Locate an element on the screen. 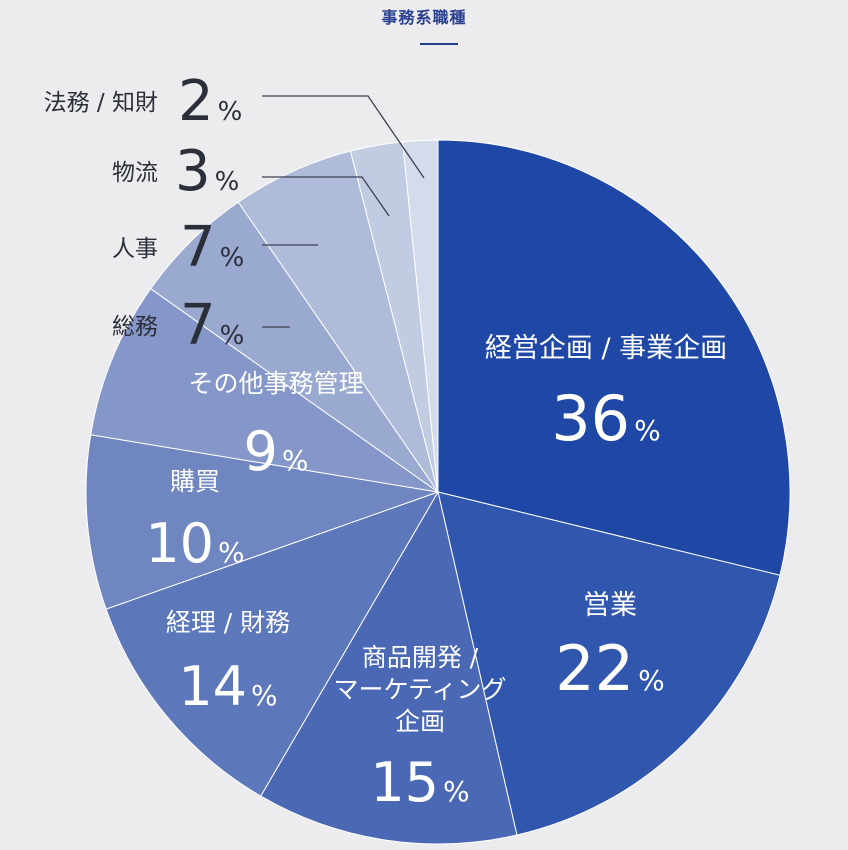  title-underline is located at coordinates (439, 44).